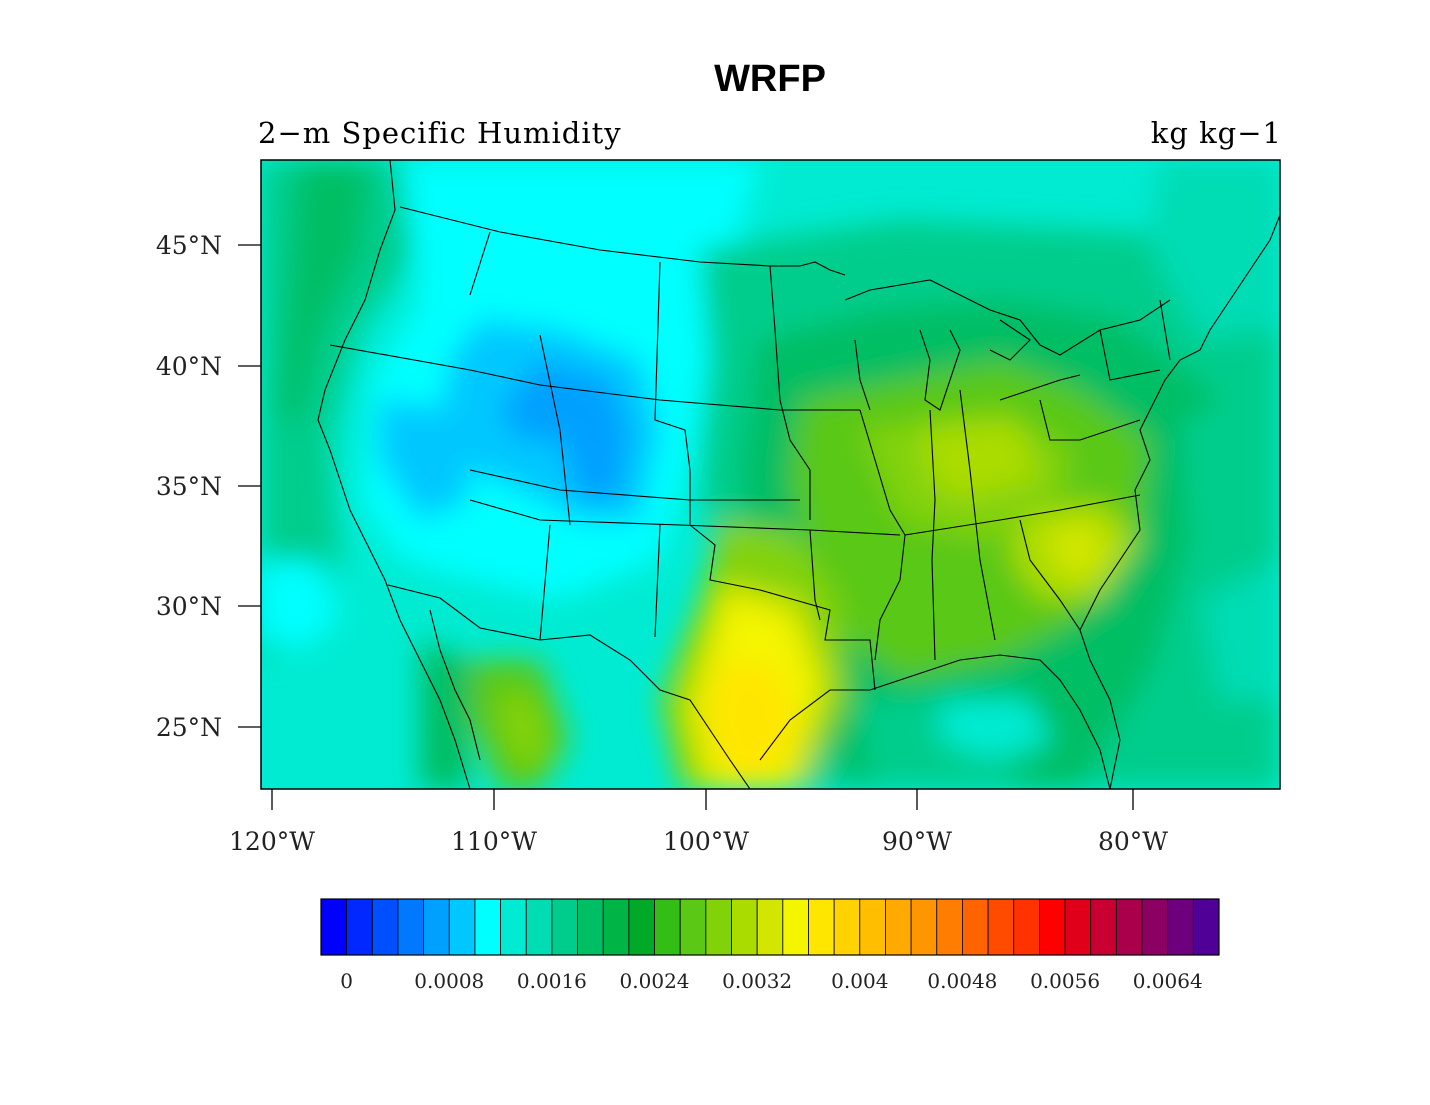  Describe the element at coordinates (189, 486) in the screenshot. I see `lat-label: 35°N` at that location.